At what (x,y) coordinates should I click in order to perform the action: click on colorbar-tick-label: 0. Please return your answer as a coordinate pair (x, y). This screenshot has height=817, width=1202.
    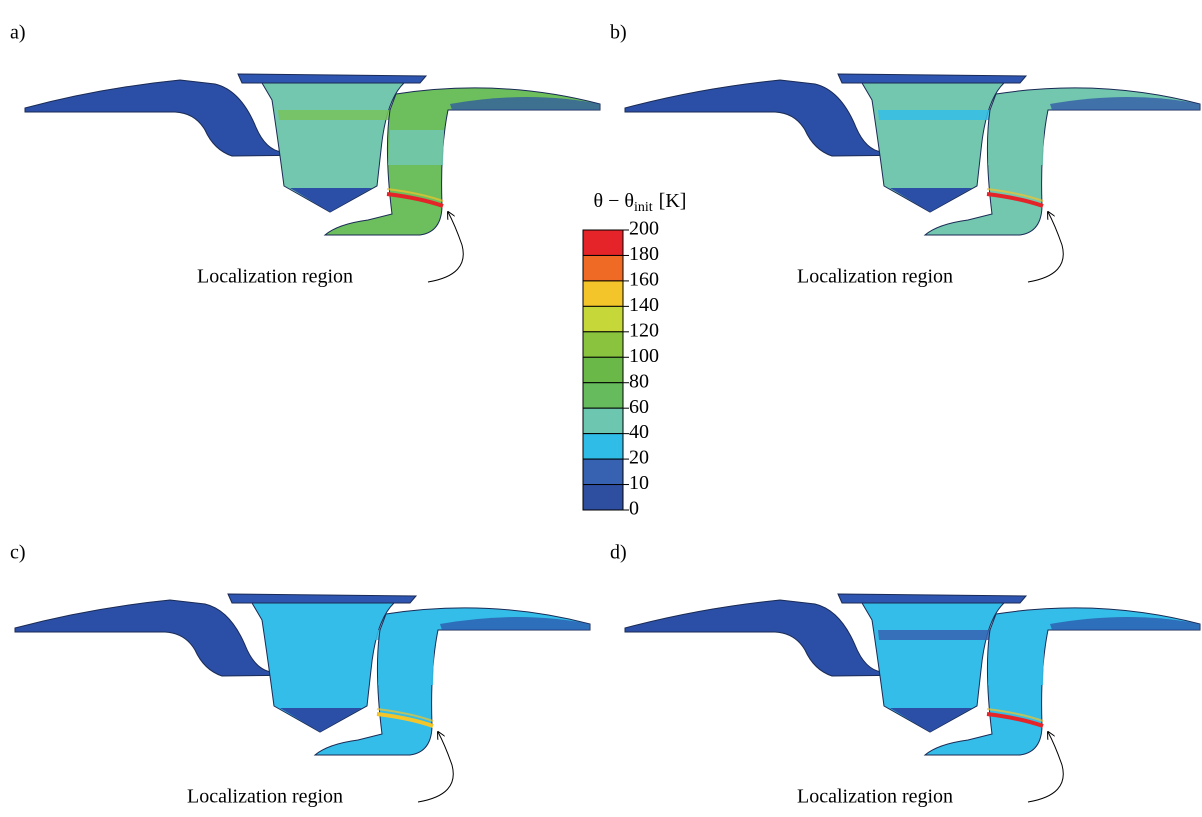
    Looking at the image, I should click on (634, 509).